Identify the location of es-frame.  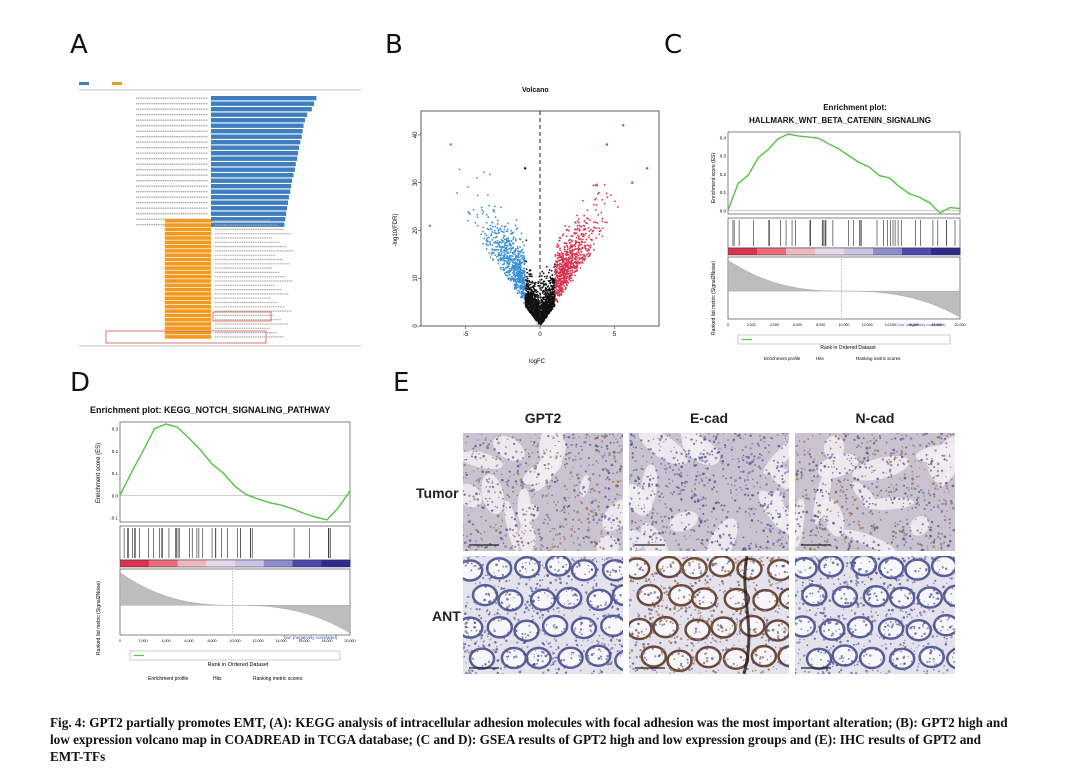
(235, 472).